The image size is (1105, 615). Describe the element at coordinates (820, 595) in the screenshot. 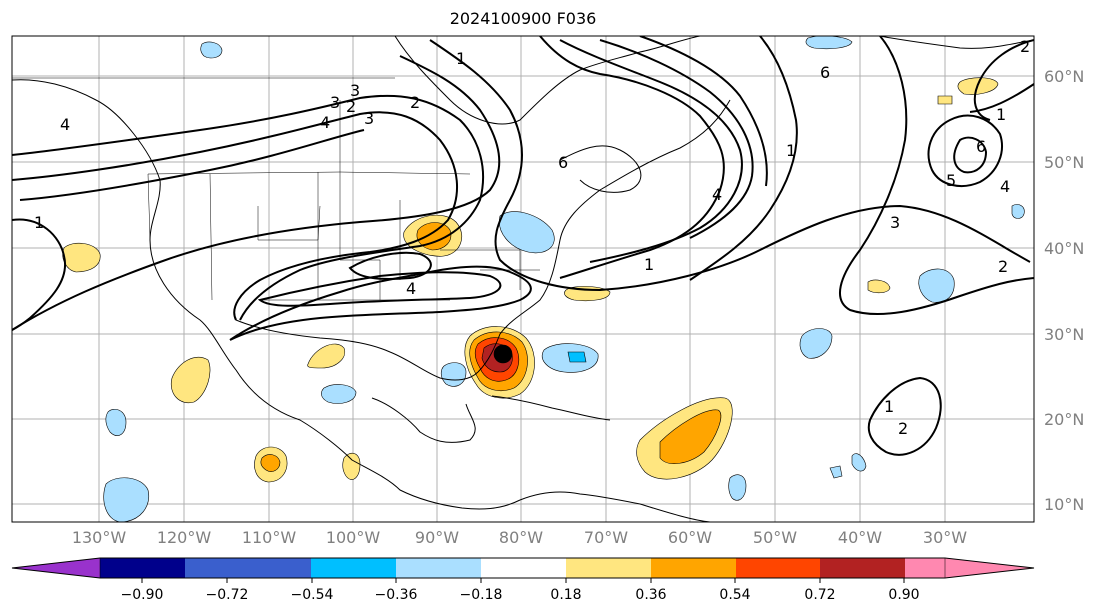

I see `colorbar-tick-label: 0.72` at that location.